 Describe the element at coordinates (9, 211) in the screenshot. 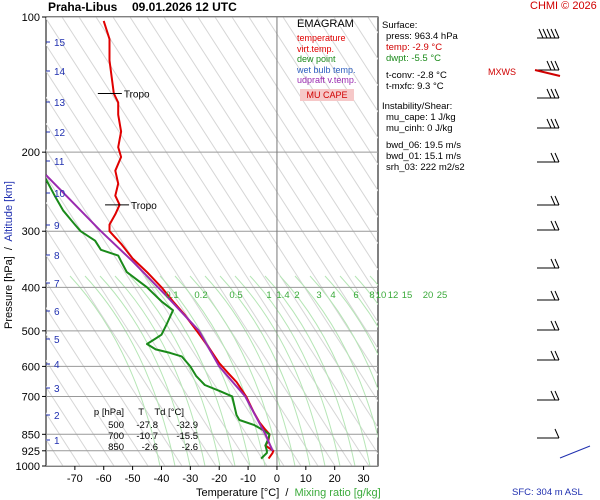

I see `y-axis-label-alt: Altitude [km]` at that location.